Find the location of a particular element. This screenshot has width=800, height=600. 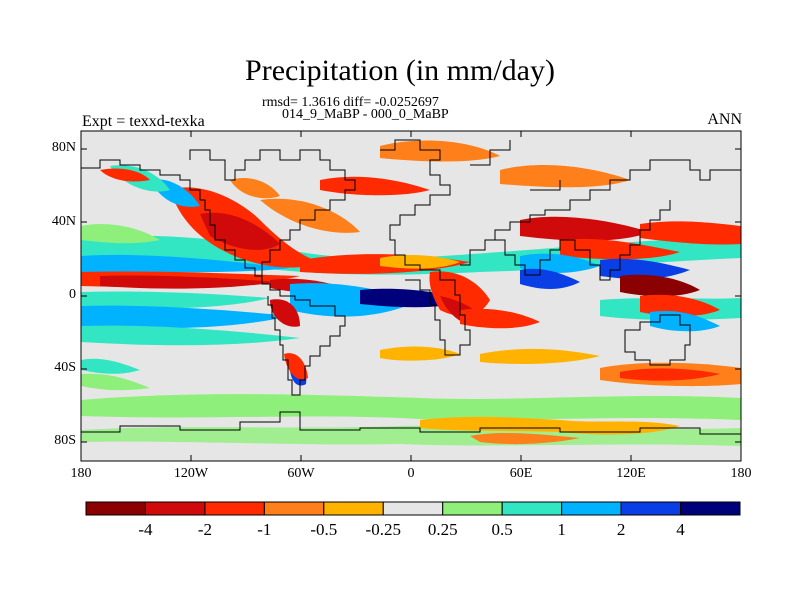

plot-title: Precipitation (in mm/day) is located at coordinates (400, 70).